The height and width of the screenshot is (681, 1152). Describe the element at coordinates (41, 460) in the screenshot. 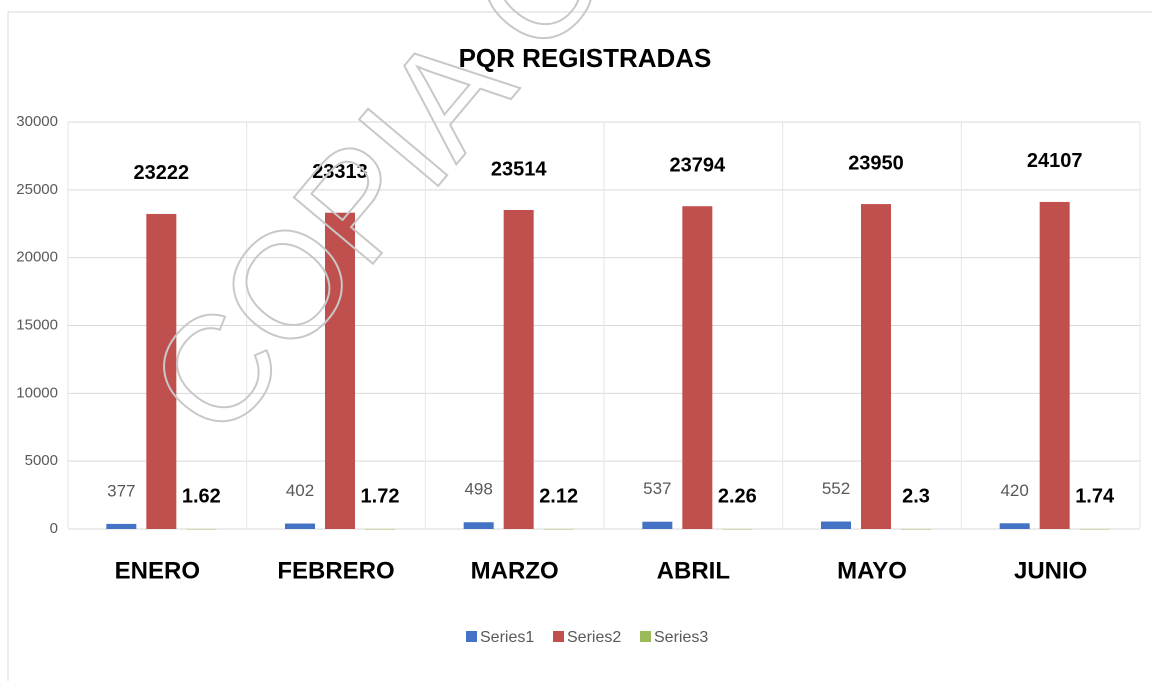

I see `y-tick-label: 5000` at that location.